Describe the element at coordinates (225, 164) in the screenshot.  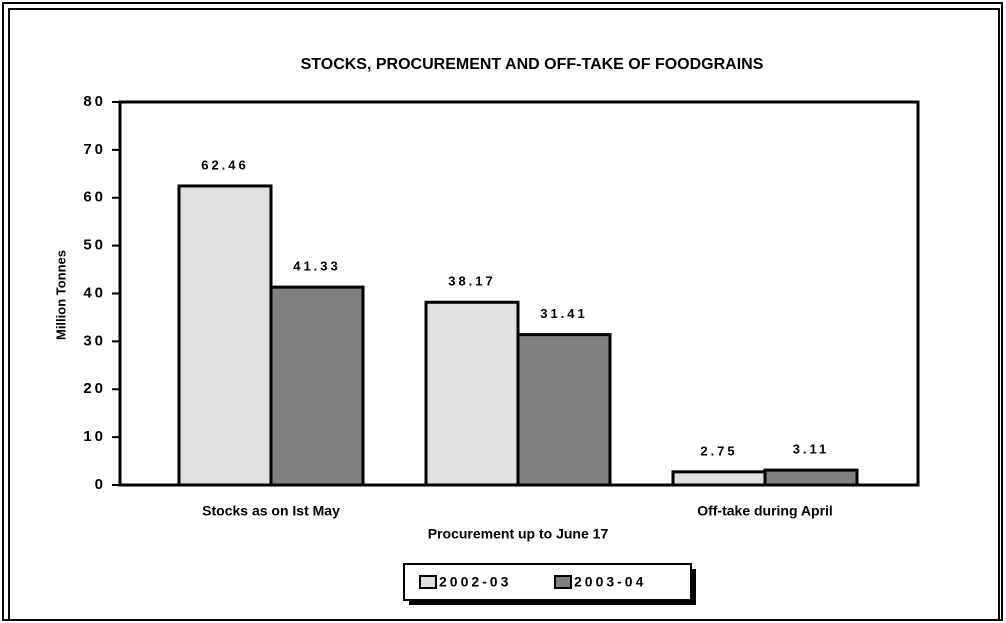
I see `value-label: 62.46` at that location.